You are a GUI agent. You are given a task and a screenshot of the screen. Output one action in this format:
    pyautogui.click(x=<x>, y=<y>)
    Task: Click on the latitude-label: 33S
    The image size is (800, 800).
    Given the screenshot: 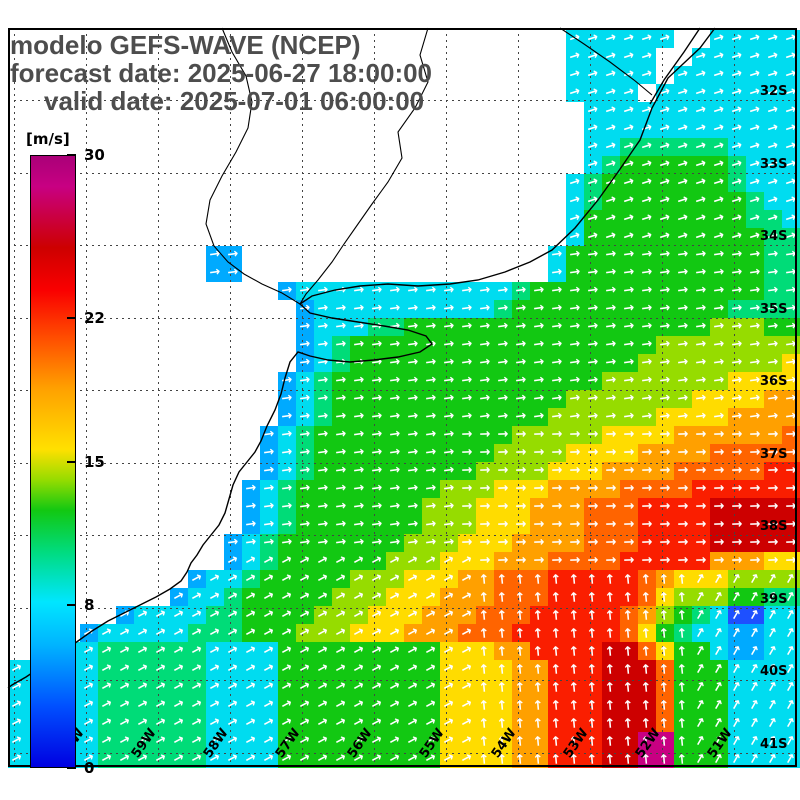 What is the action you would take?
    pyautogui.click(x=774, y=164)
    